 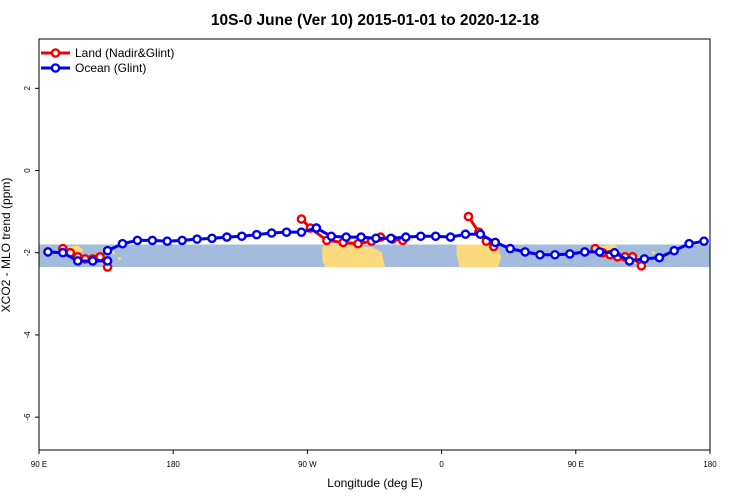 I want to click on series-layer, so click(x=376, y=241).